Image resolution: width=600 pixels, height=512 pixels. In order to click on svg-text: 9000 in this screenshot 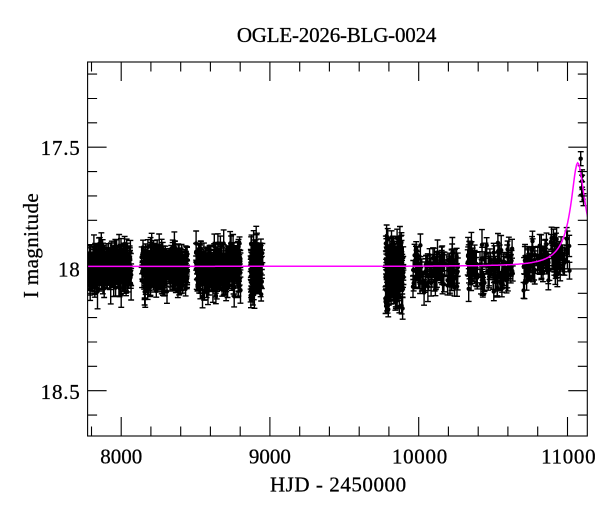, I will do `click(270, 456)`.